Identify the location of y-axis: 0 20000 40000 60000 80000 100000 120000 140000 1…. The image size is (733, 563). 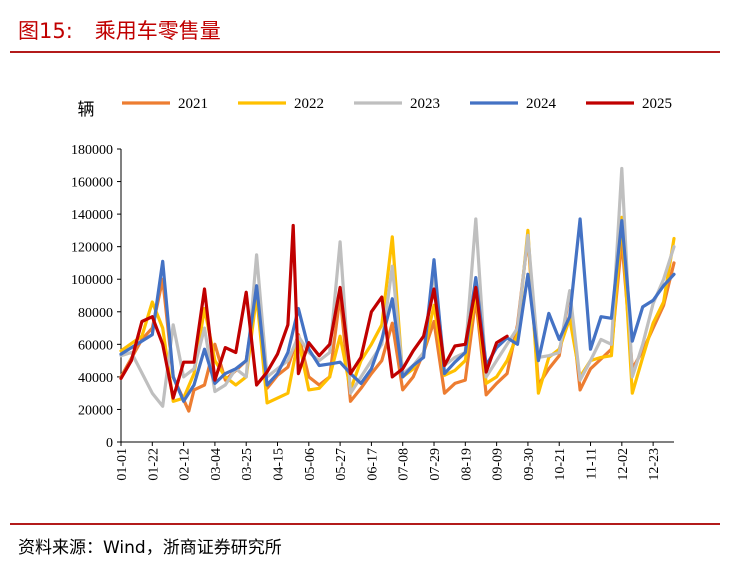
(96, 297).